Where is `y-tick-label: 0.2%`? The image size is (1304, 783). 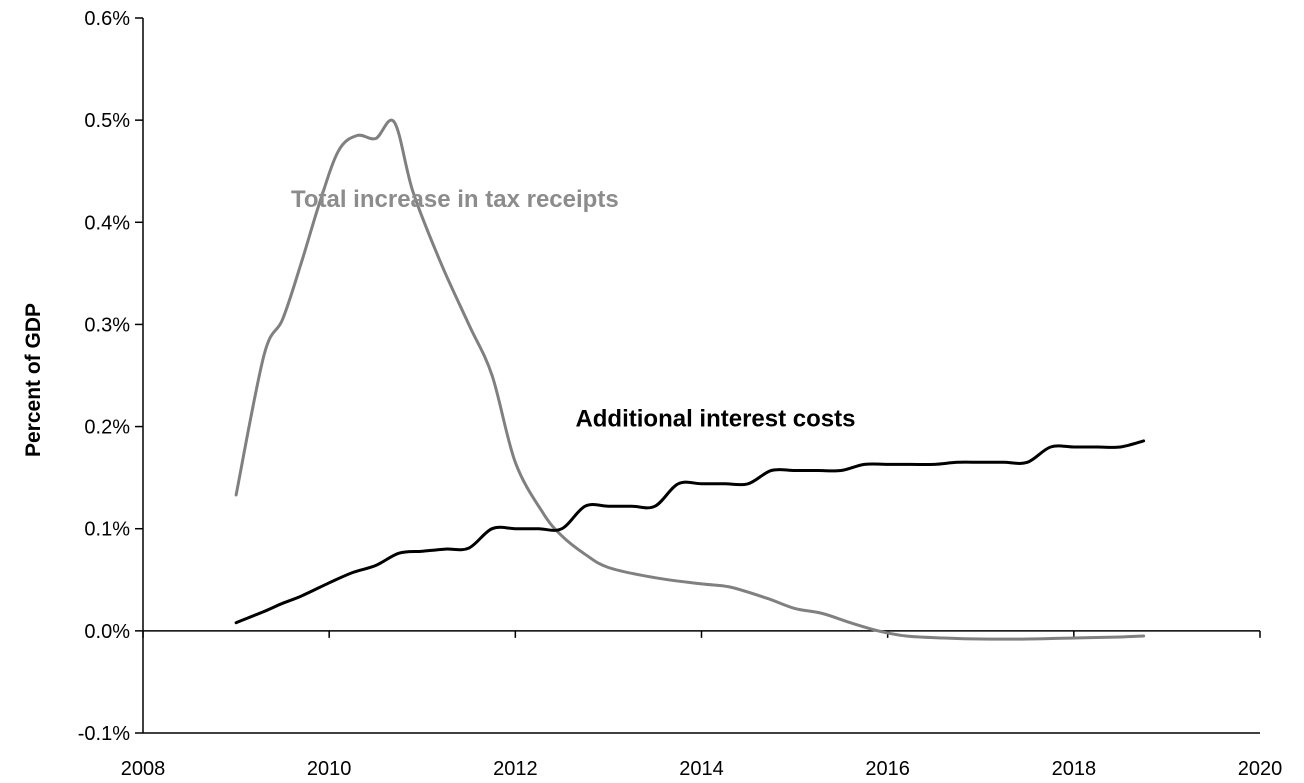 y-tick-label: 0.2% is located at coordinates (107, 428).